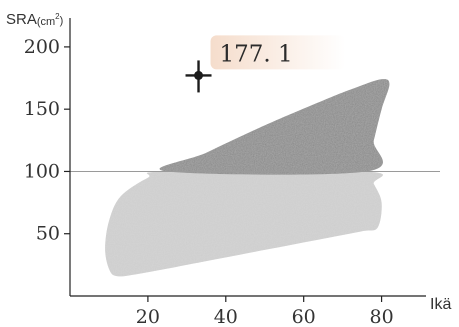  I want to click on point-label-highlight, so click(278, 52).